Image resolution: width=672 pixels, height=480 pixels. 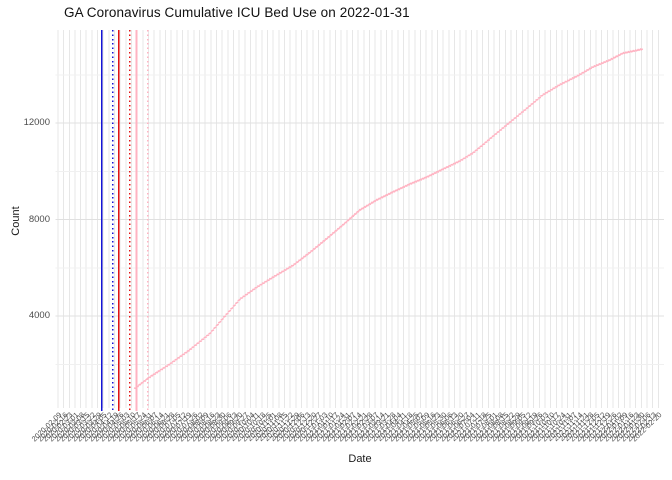 I want to click on y-axis-title: Count, so click(x=16, y=221).